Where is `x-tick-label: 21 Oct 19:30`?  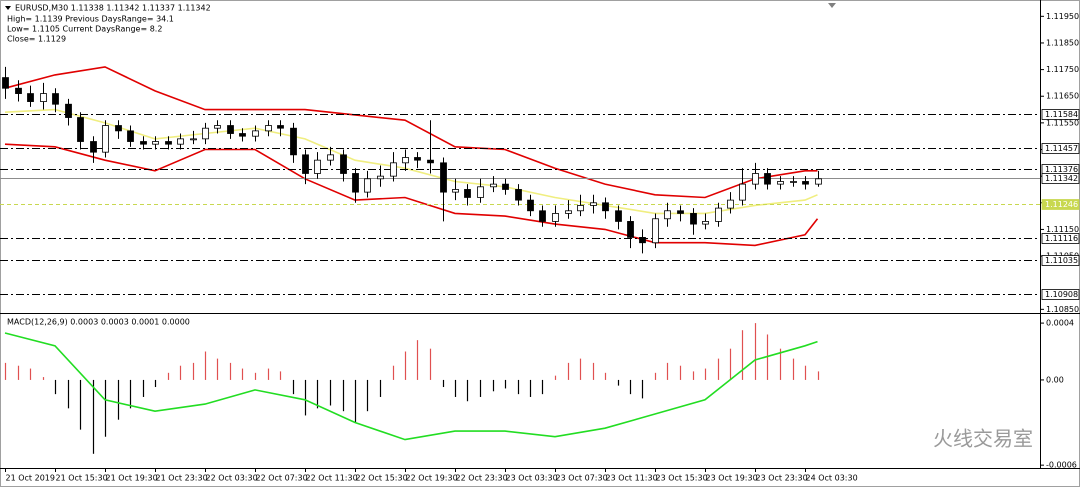
x-tick-label: 21 Oct 19:30 is located at coordinates (132, 478).